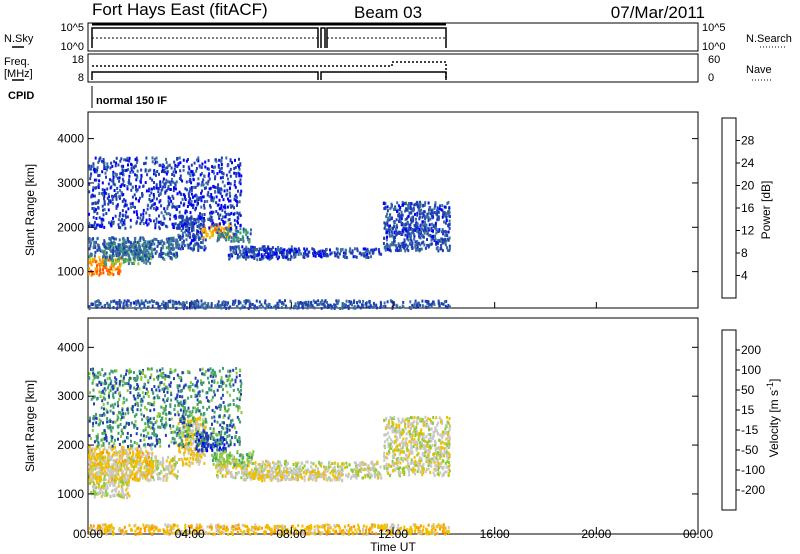 Image resolution: width=800 pixels, height=554 pixels. I want to click on station-title: Fort Hays East (fitACF), so click(180, 9).